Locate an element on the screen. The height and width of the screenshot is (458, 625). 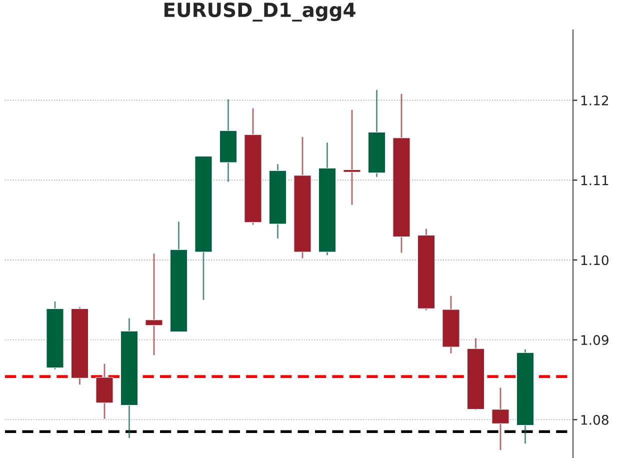
y-tick-label: 1.08 is located at coordinates (594, 419).